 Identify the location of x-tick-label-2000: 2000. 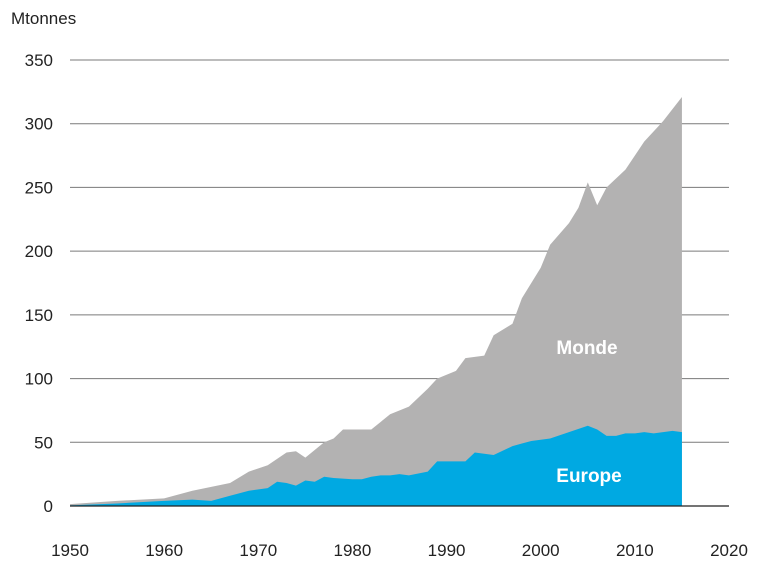
(541, 550).